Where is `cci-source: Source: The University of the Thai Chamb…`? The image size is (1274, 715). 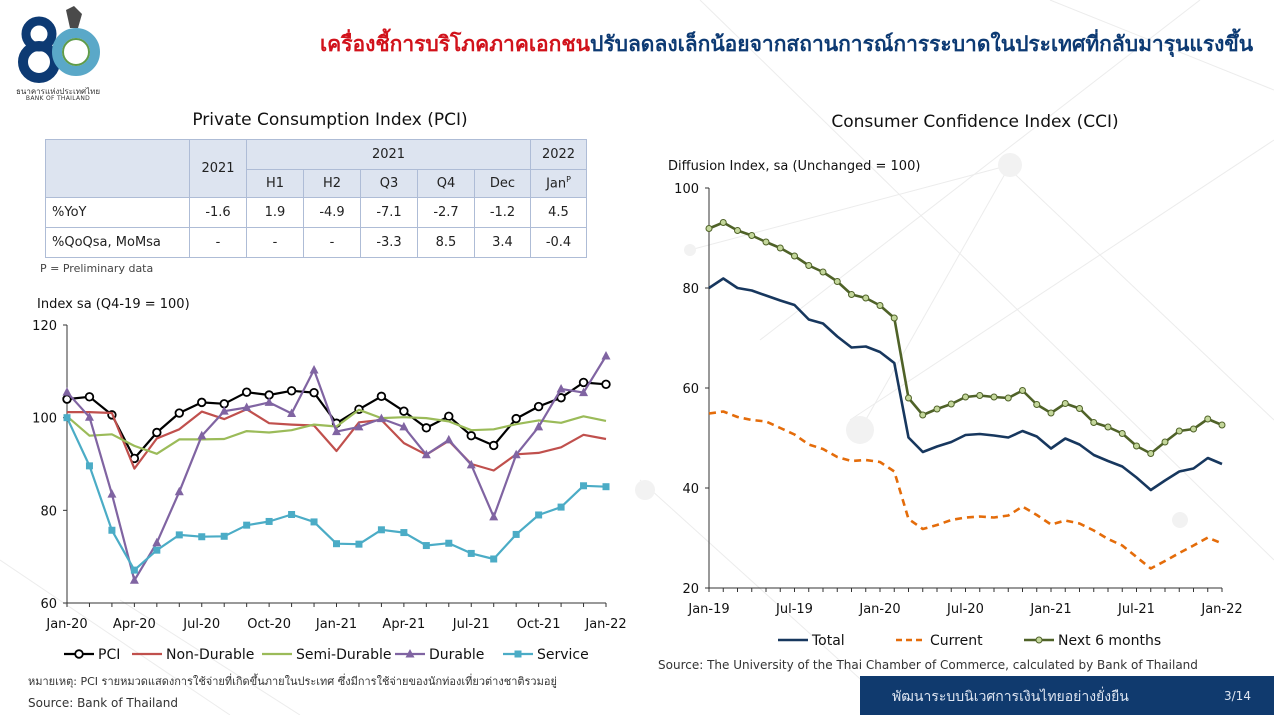 cci-source: Source: The University of the Thai Chamb… is located at coordinates (928, 665).